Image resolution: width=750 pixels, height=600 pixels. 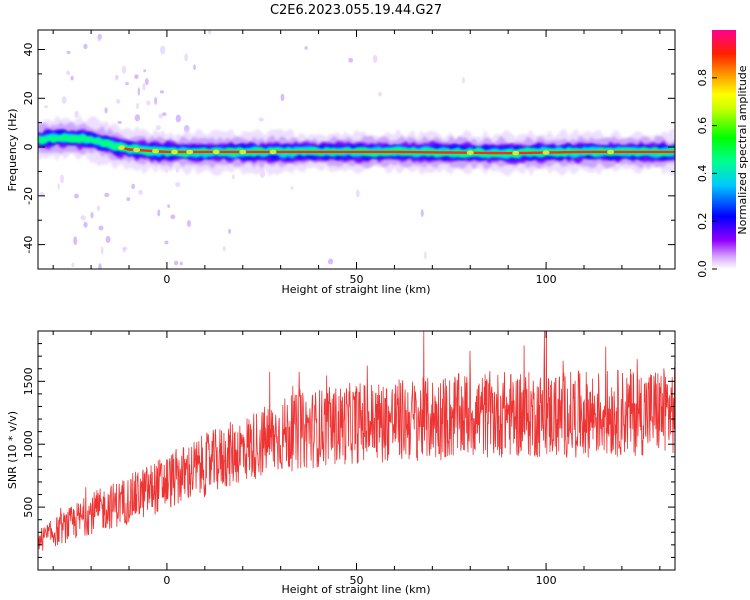 I want to click on colorbar-gradient, so click(x=724, y=149).